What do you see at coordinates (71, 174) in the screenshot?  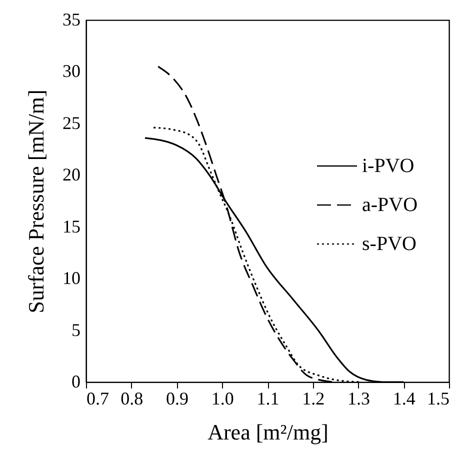 I see `y-tick-label: 20` at bounding box center [71, 174].